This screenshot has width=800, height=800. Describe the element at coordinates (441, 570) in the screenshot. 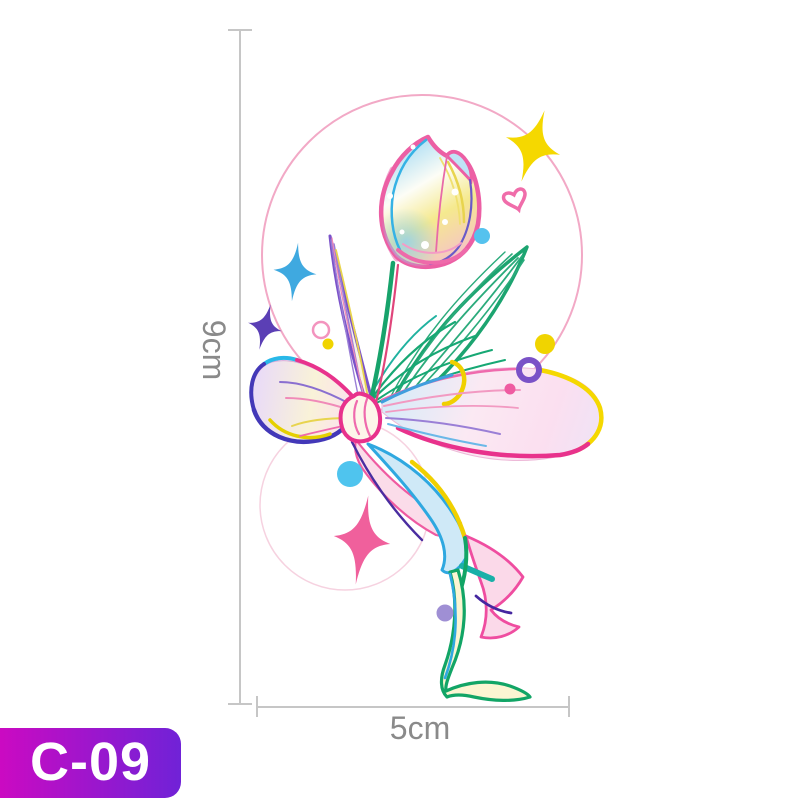

I see `ribbon-tails` at that location.